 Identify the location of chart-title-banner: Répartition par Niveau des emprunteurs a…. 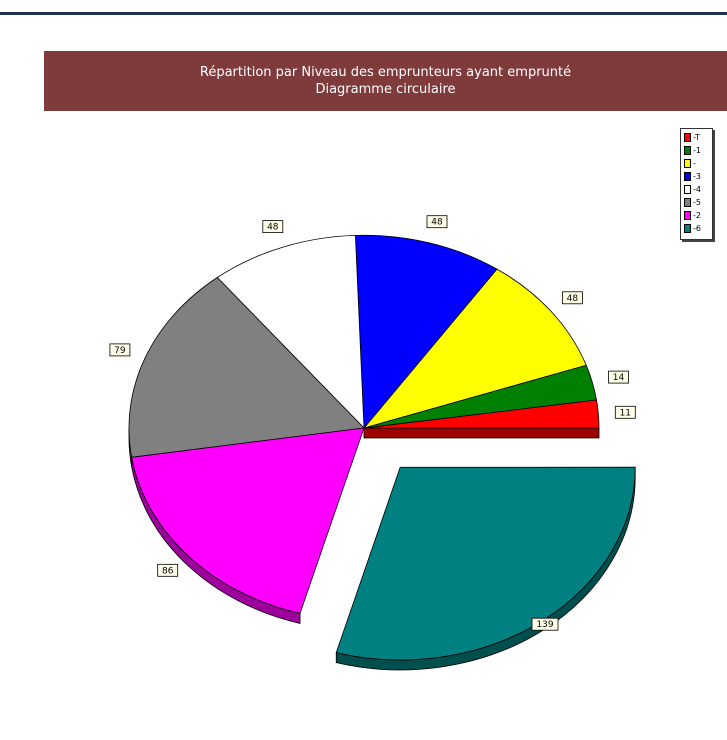
(385, 81).